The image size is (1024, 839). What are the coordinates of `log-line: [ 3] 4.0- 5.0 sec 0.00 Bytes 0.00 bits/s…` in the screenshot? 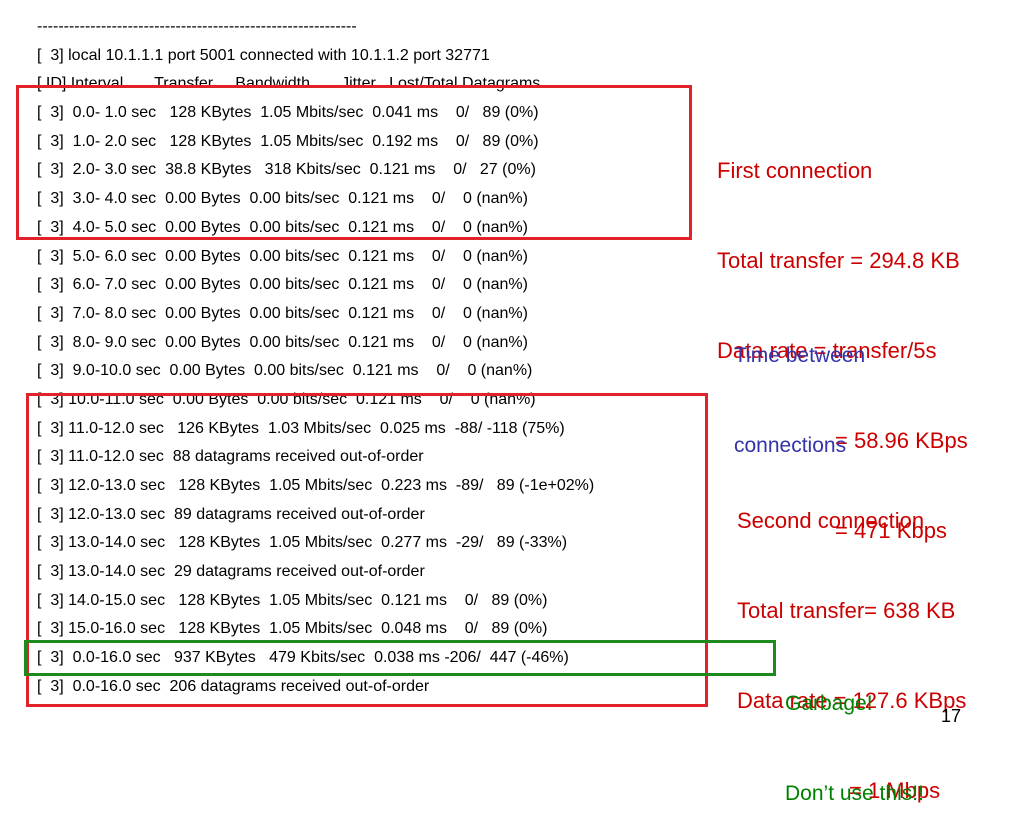 It's located at (282, 227).